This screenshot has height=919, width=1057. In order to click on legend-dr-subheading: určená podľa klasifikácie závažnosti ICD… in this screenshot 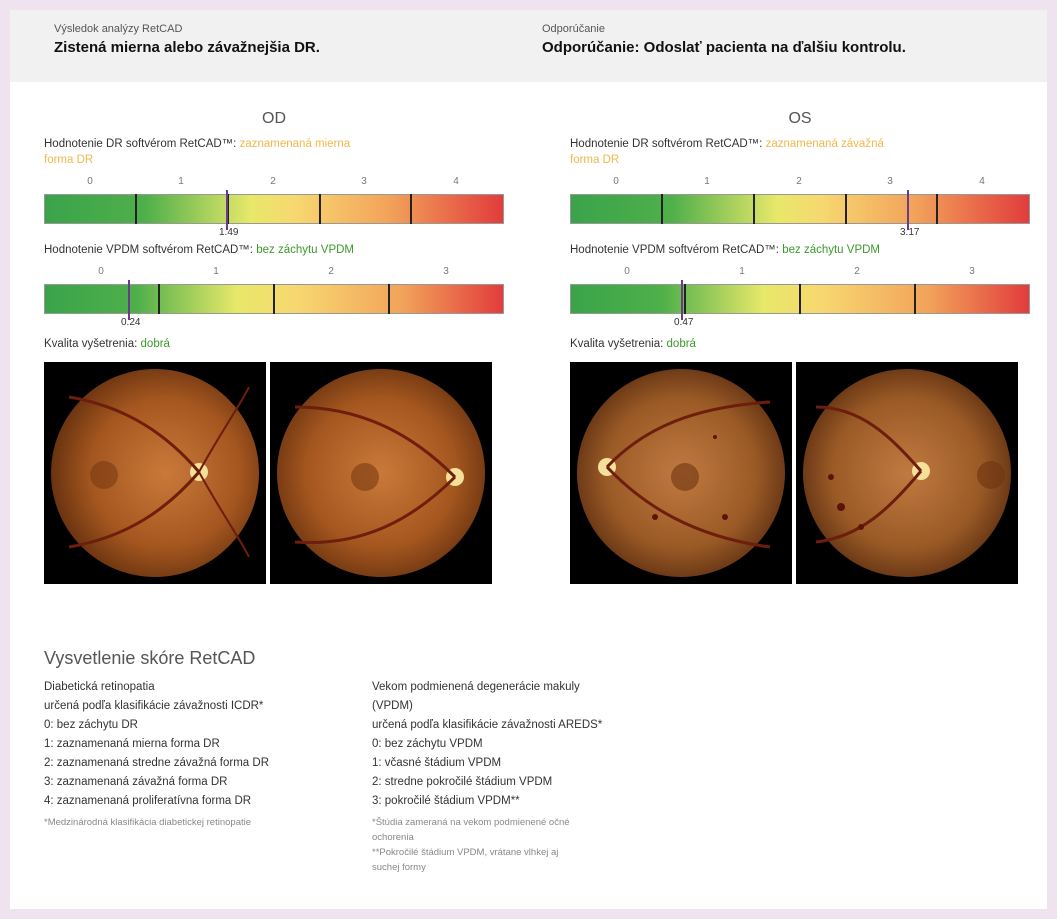, I will do `click(154, 706)`.